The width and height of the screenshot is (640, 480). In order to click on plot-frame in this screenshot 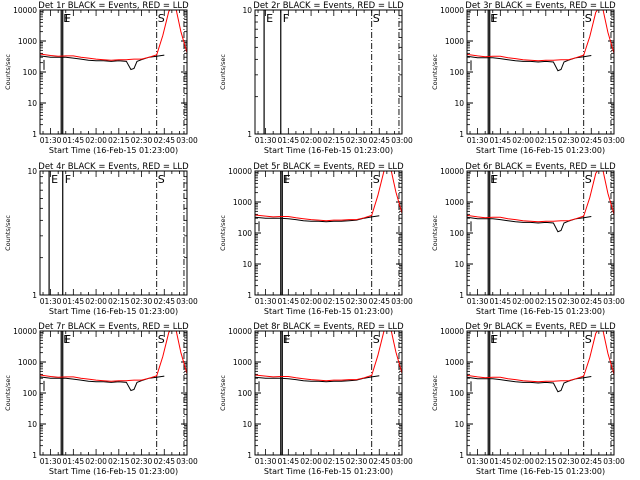, I will do `click(540, 393)`.